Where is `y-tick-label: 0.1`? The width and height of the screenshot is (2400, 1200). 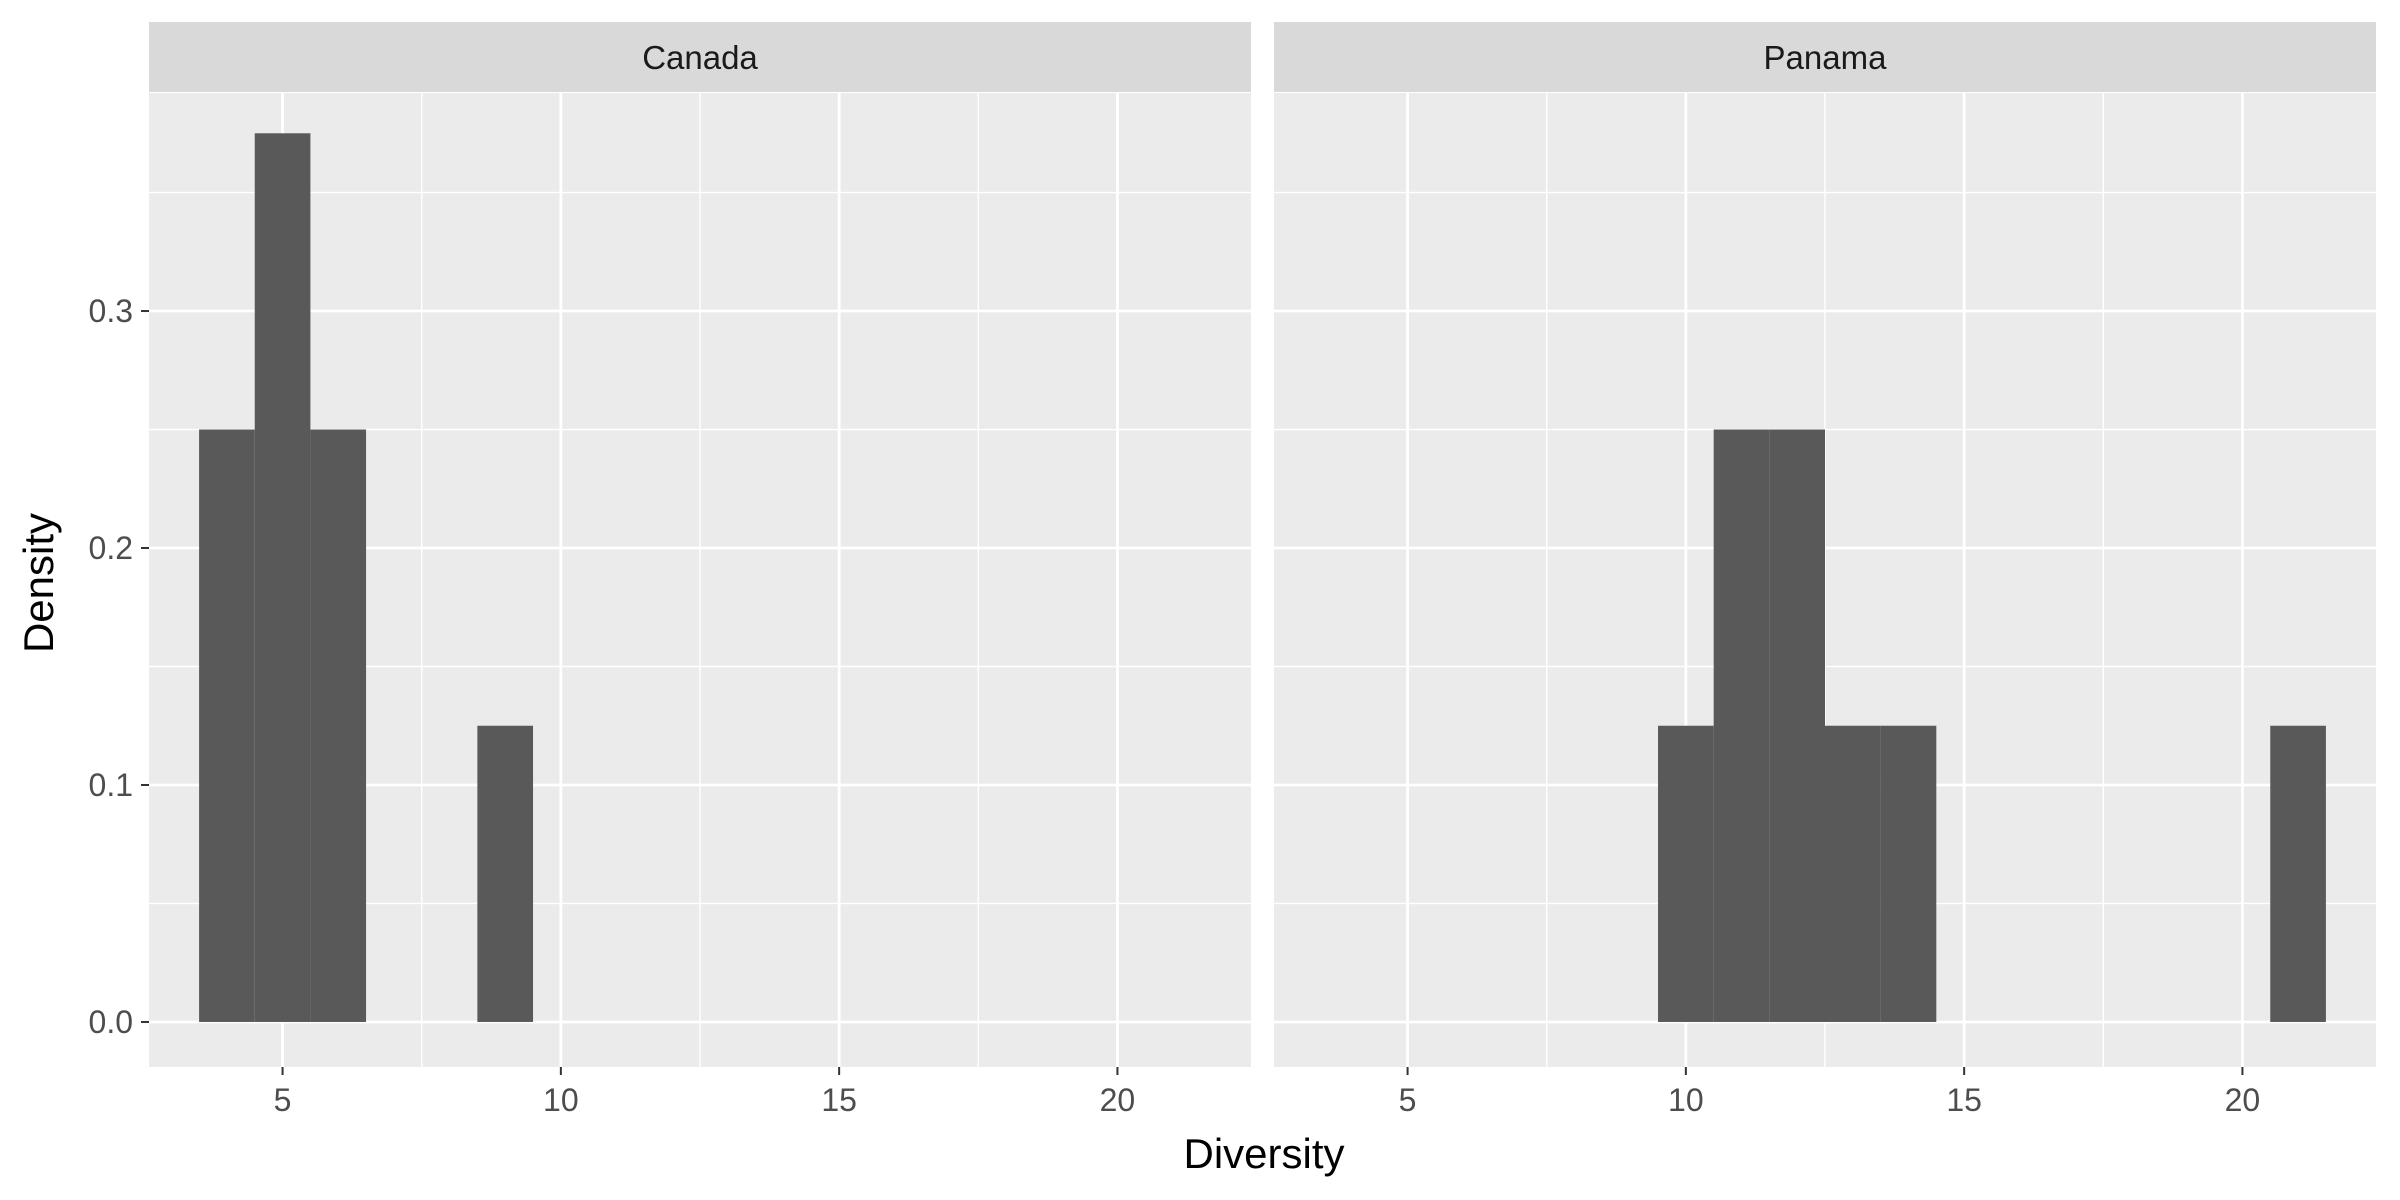 y-tick-label: 0.1 is located at coordinates (111, 785).